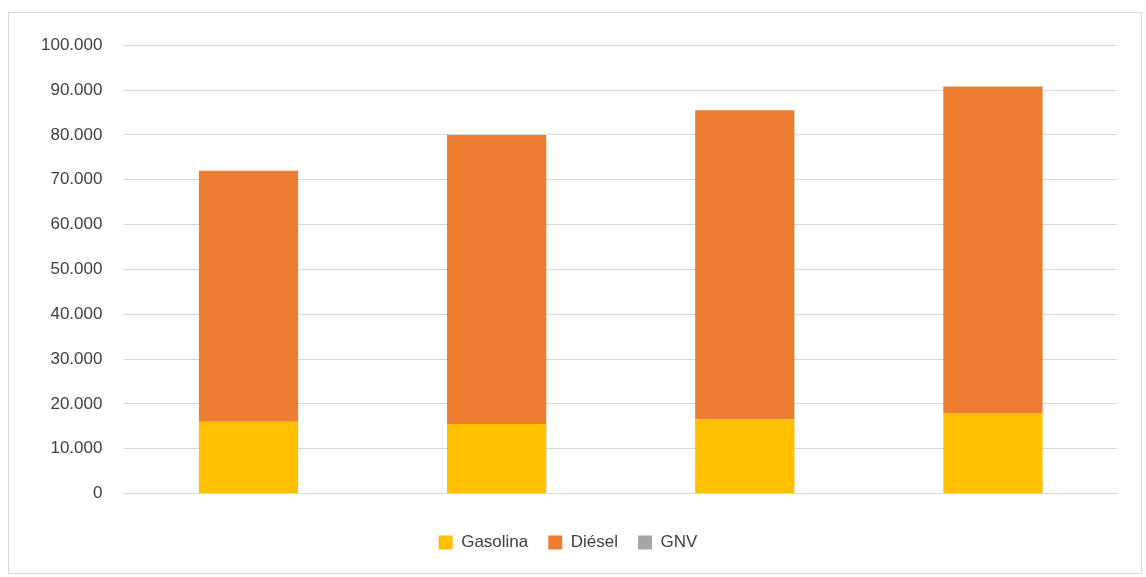 This screenshot has height=577, width=1146. Describe the element at coordinates (495, 542) in the screenshot. I see `legend-label: Gasolina` at that location.